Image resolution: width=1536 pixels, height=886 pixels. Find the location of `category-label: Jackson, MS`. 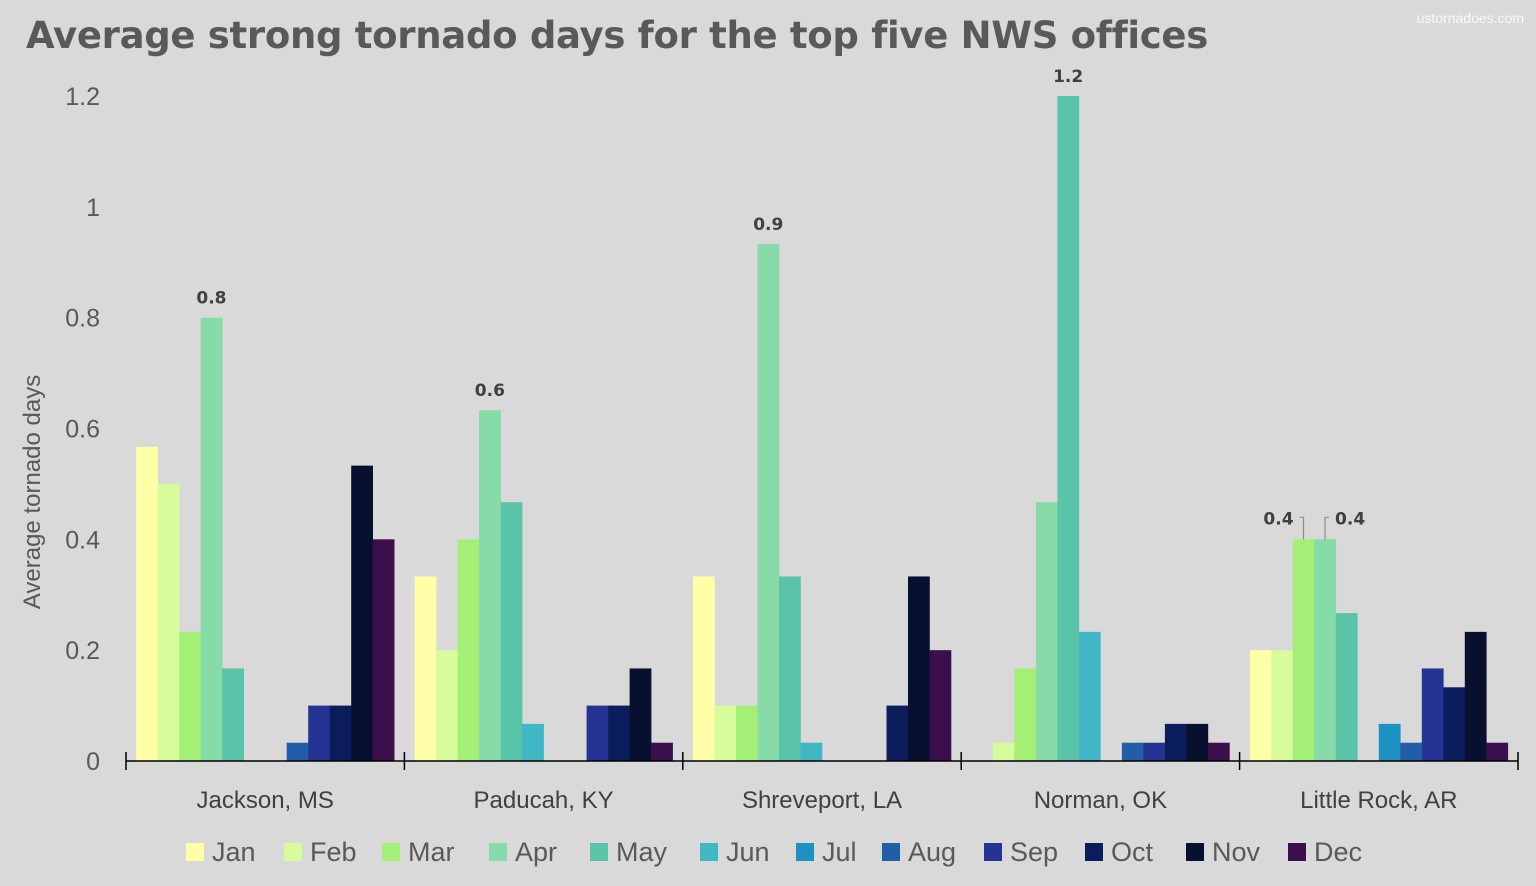

category-label: Jackson, MS is located at coordinates (265, 800).